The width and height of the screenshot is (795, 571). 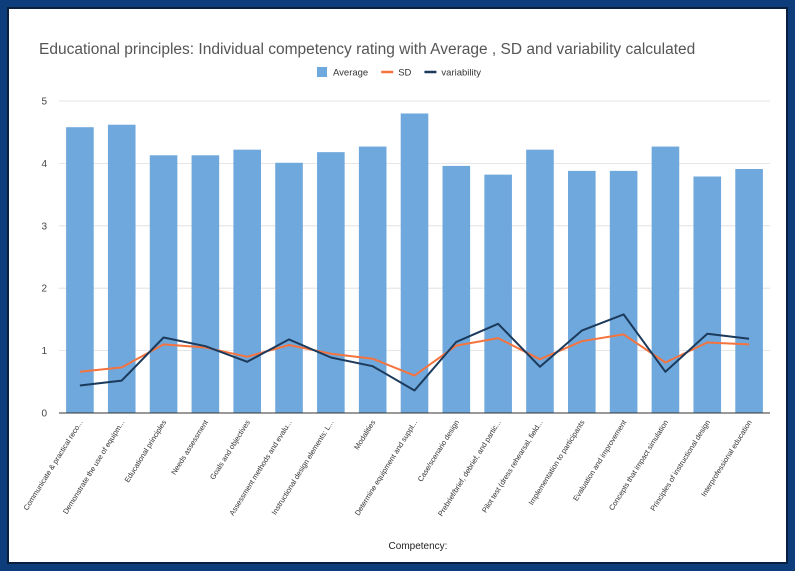 I want to click on x-axis-label: Competency:, so click(x=418, y=546).